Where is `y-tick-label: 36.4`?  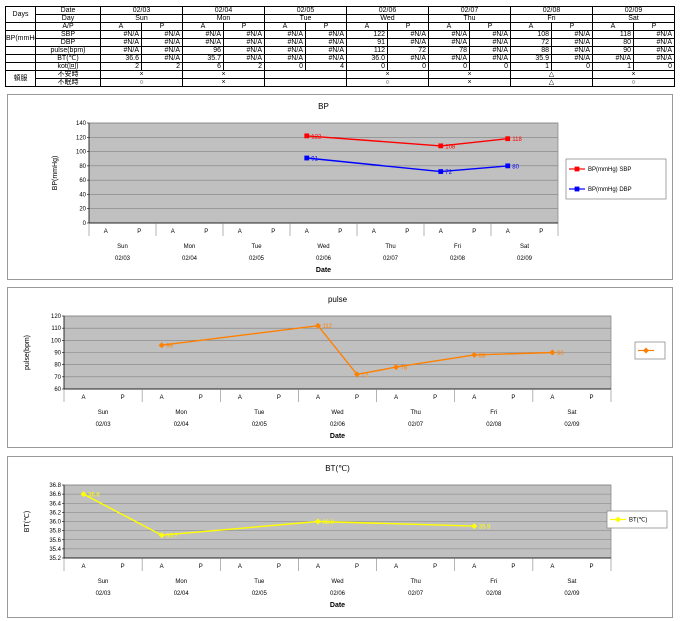
y-tick-label: 36.4 is located at coordinates (55, 504).